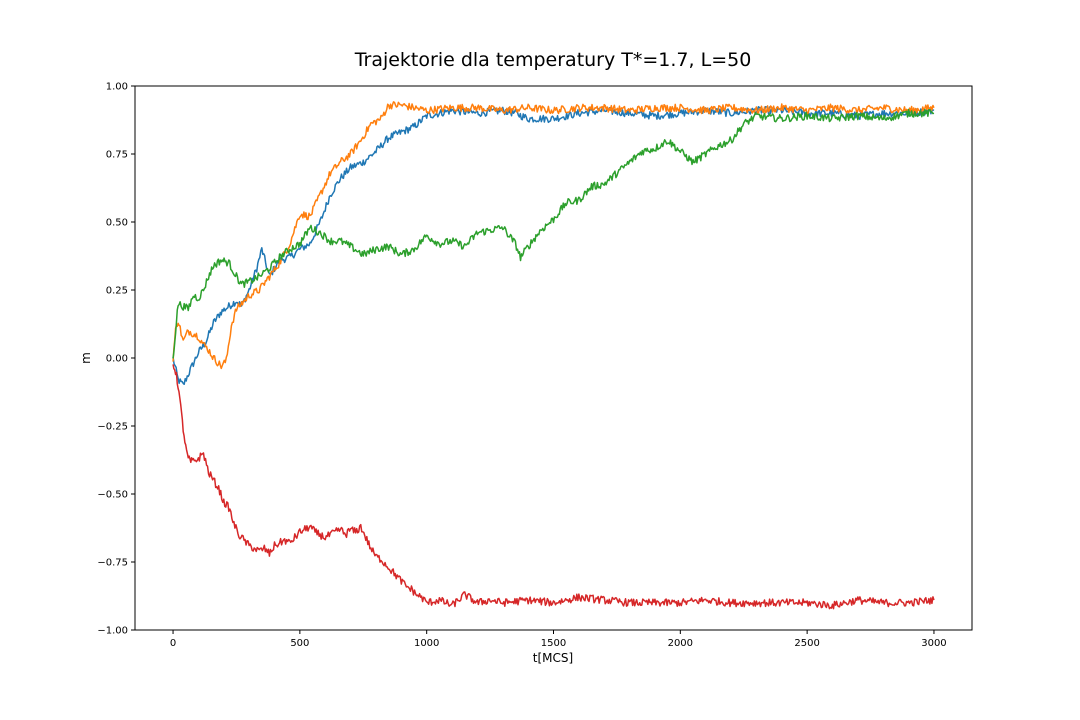 This screenshot has width=1080, height=720. Describe the element at coordinates (112, 427) in the screenshot. I see `y-tick-label: −0.25` at that location.